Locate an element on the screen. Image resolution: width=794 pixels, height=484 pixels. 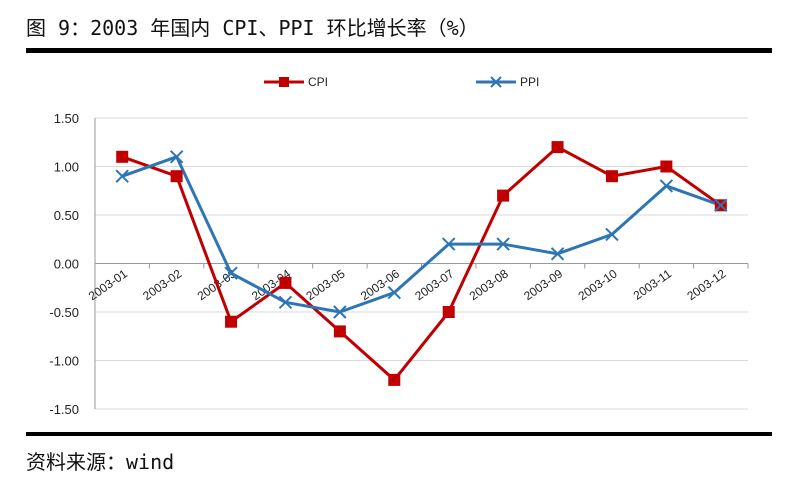
x-tick-label: 2003-10 is located at coordinates (598, 284).